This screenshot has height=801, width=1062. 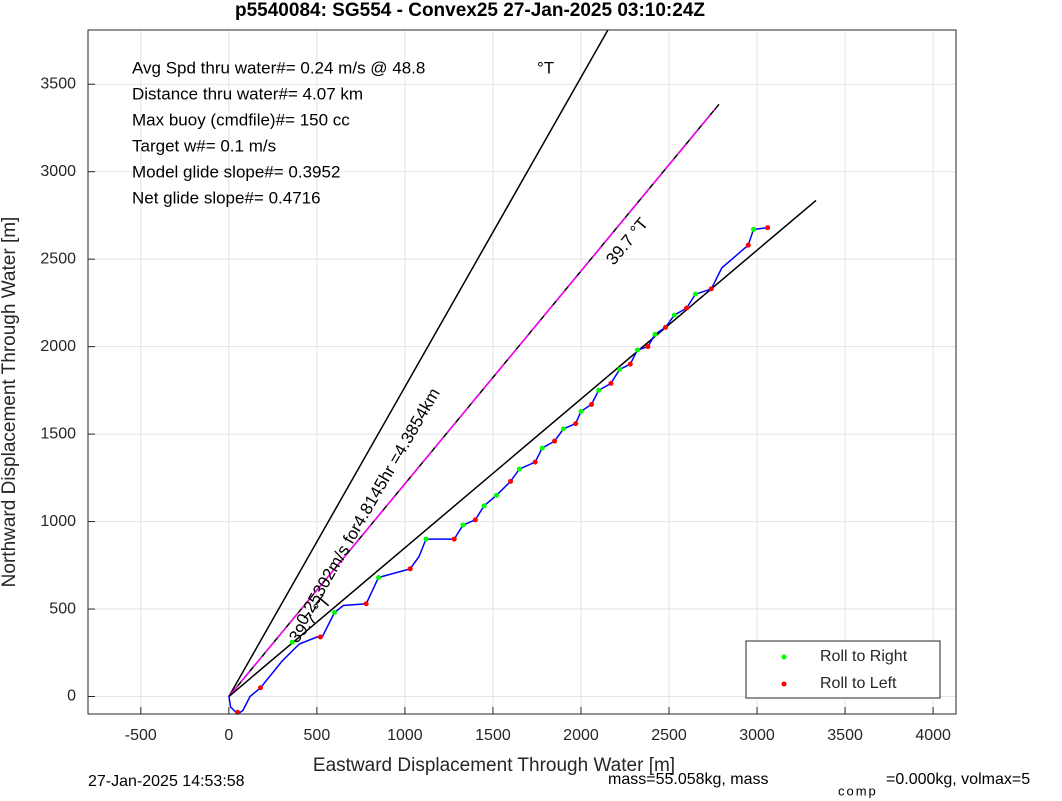 What do you see at coordinates (62, 608) in the screenshot?
I see `y-tick-label: 500` at bounding box center [62, 608].